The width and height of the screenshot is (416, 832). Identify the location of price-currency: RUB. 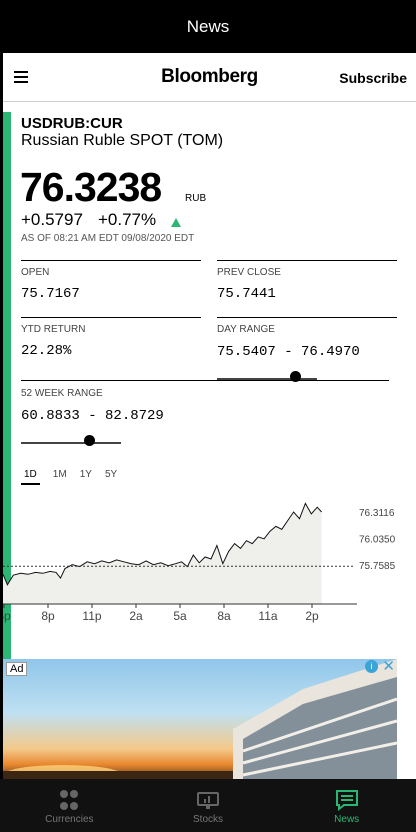
(196, 198).